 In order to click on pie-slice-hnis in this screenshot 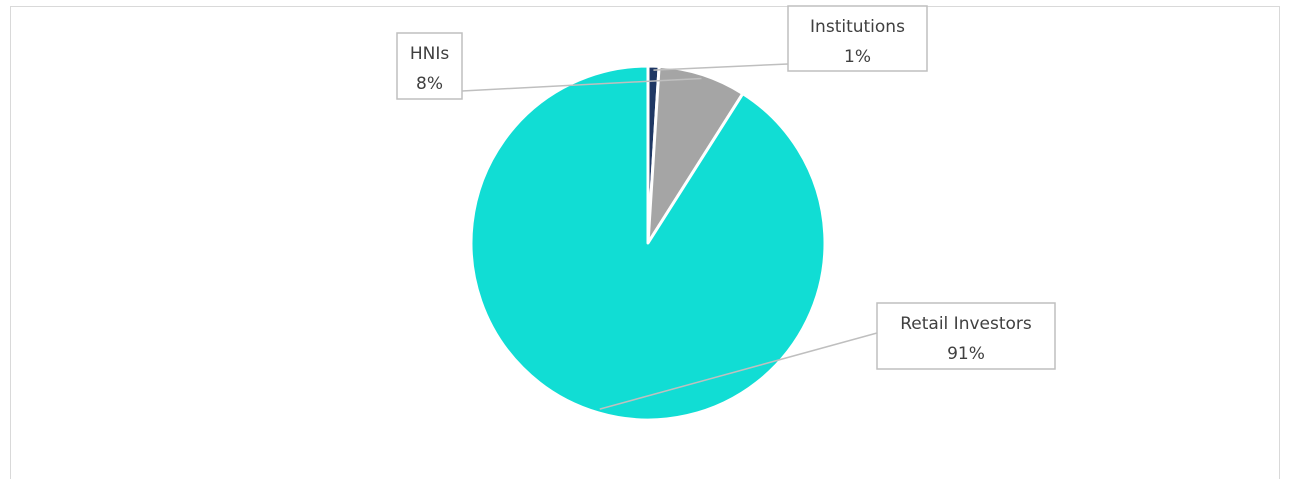, I will do `click(695, 154)`.